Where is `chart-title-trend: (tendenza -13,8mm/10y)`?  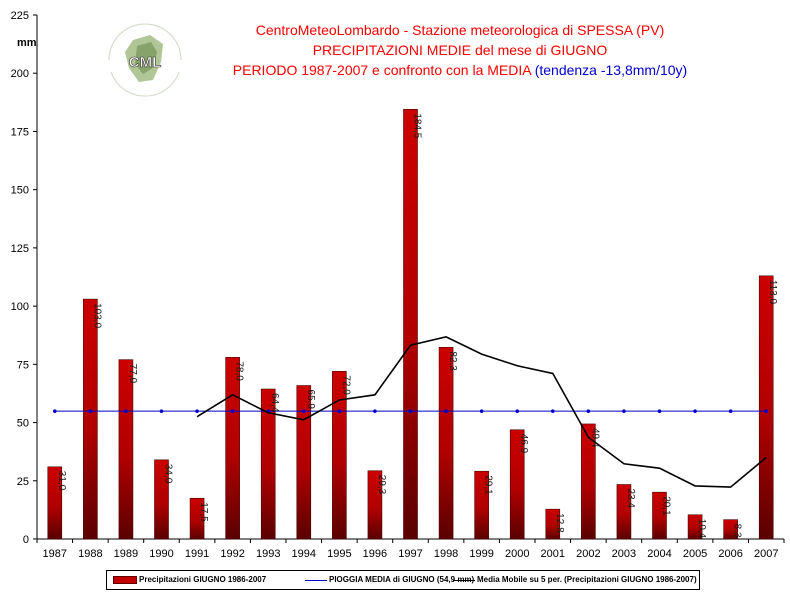 chart-title-trend: (tendenza -13,8mm/10y) is located at coordinates (611, 70).